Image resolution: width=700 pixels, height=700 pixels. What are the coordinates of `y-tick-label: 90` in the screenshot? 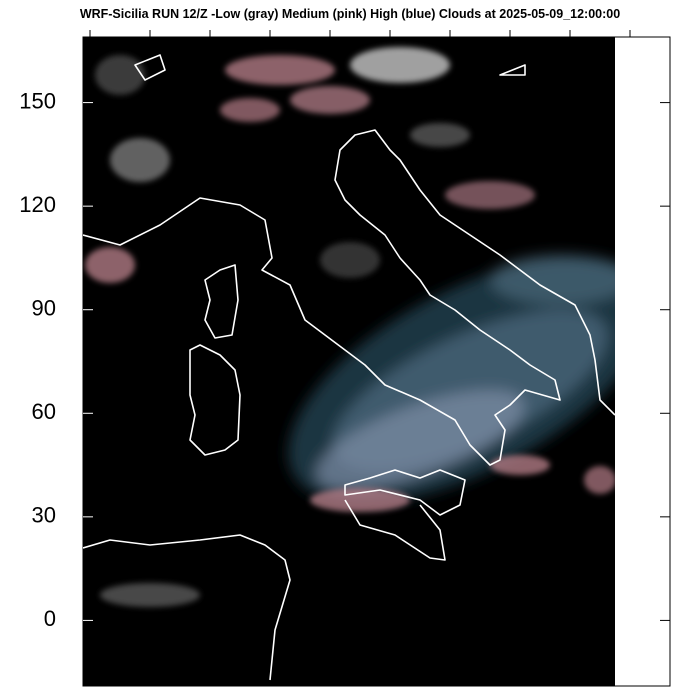 It's located at (44, 308).